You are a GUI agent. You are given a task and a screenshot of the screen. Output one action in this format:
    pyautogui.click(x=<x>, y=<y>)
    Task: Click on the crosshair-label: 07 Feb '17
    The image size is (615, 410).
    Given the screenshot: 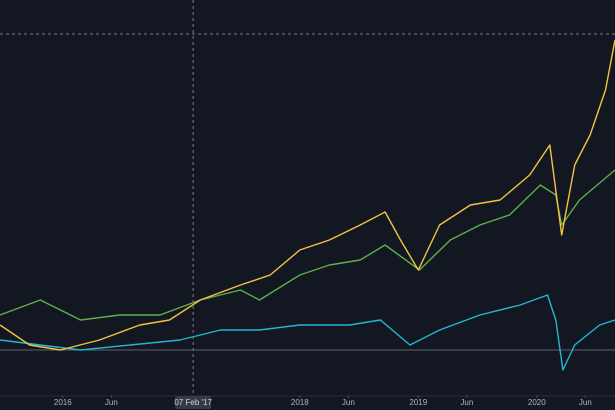 What is the action you would take?
    pyautogui.click(x=193, y=402)
    